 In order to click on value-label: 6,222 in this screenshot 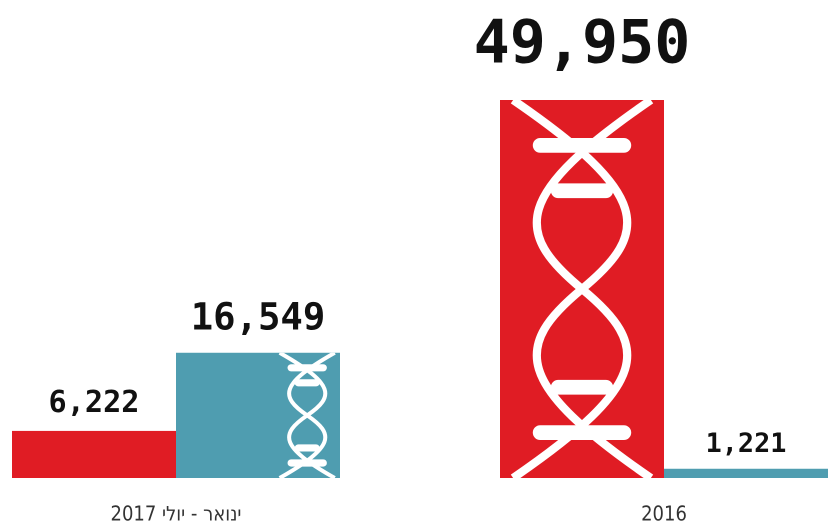, I will do `click(94, 402)`.